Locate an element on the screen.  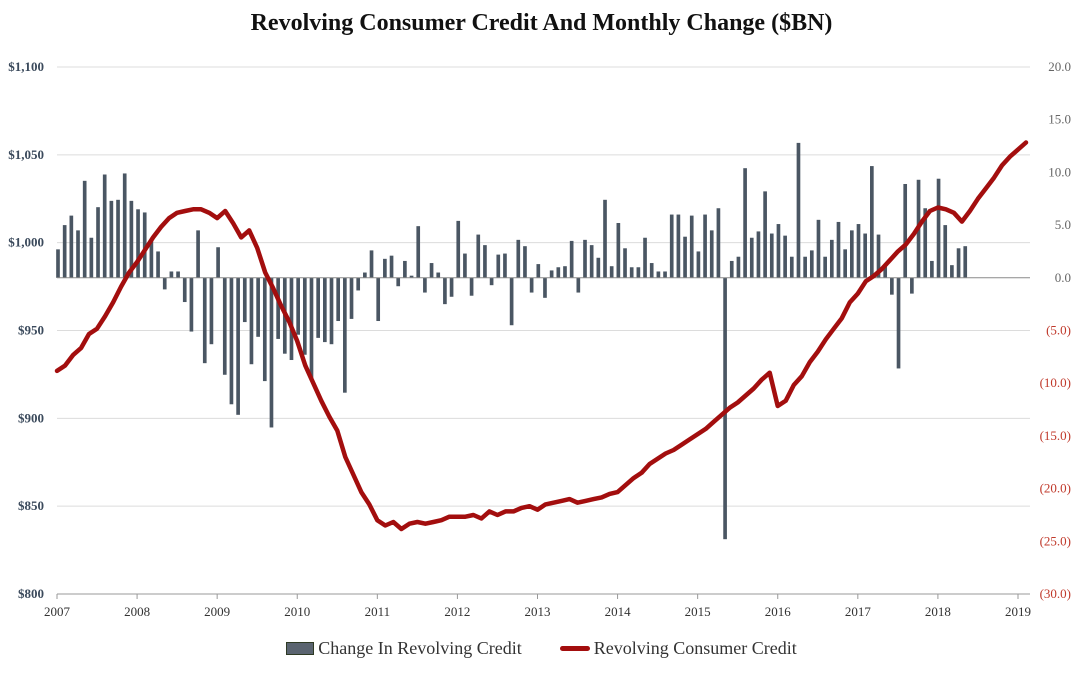
x-tick-label: 2015 is located at coordinates (698, 611).